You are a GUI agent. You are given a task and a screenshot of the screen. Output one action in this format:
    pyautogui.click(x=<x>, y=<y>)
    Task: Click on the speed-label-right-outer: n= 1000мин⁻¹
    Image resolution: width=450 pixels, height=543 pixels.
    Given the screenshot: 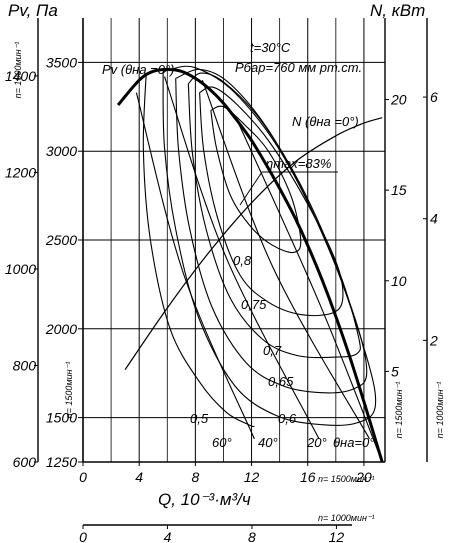 What is the action you would take?
    pyautogui.click(x=440, y=410)
    